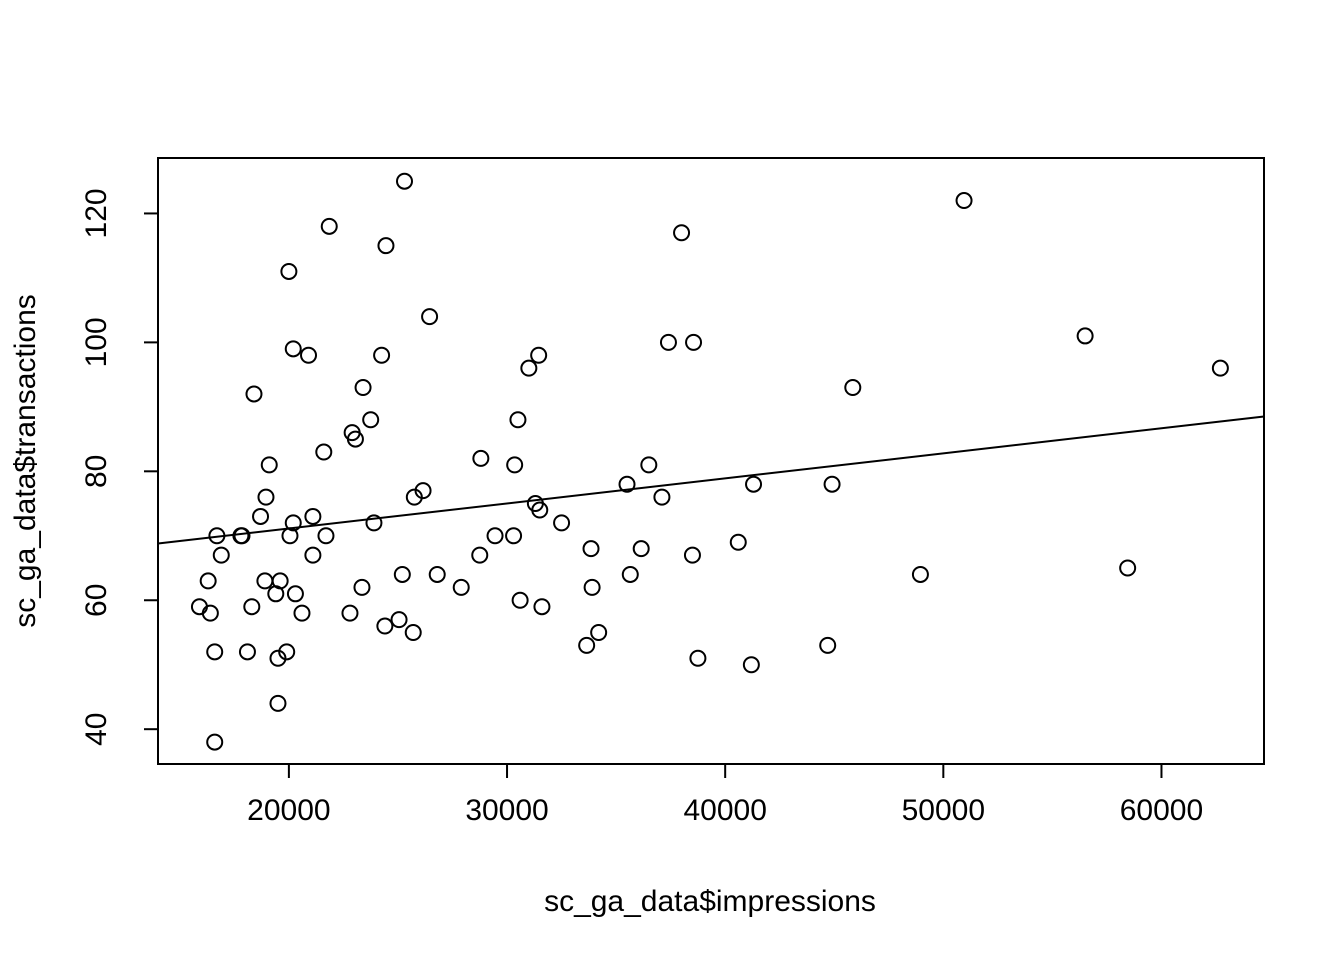  Describe the element at coordinates (724, 810) in the screenshot. I see `x-tick-label: 40000` at that location.